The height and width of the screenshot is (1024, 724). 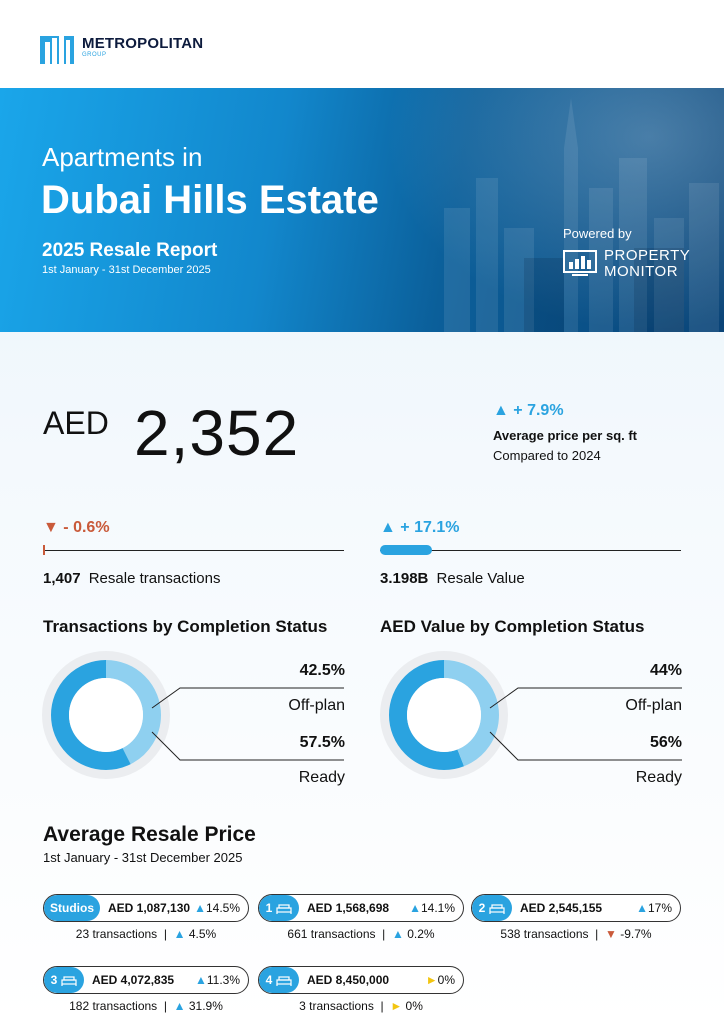 I want to click on powered-by-label: Powered by, so click(x=597, y=233).